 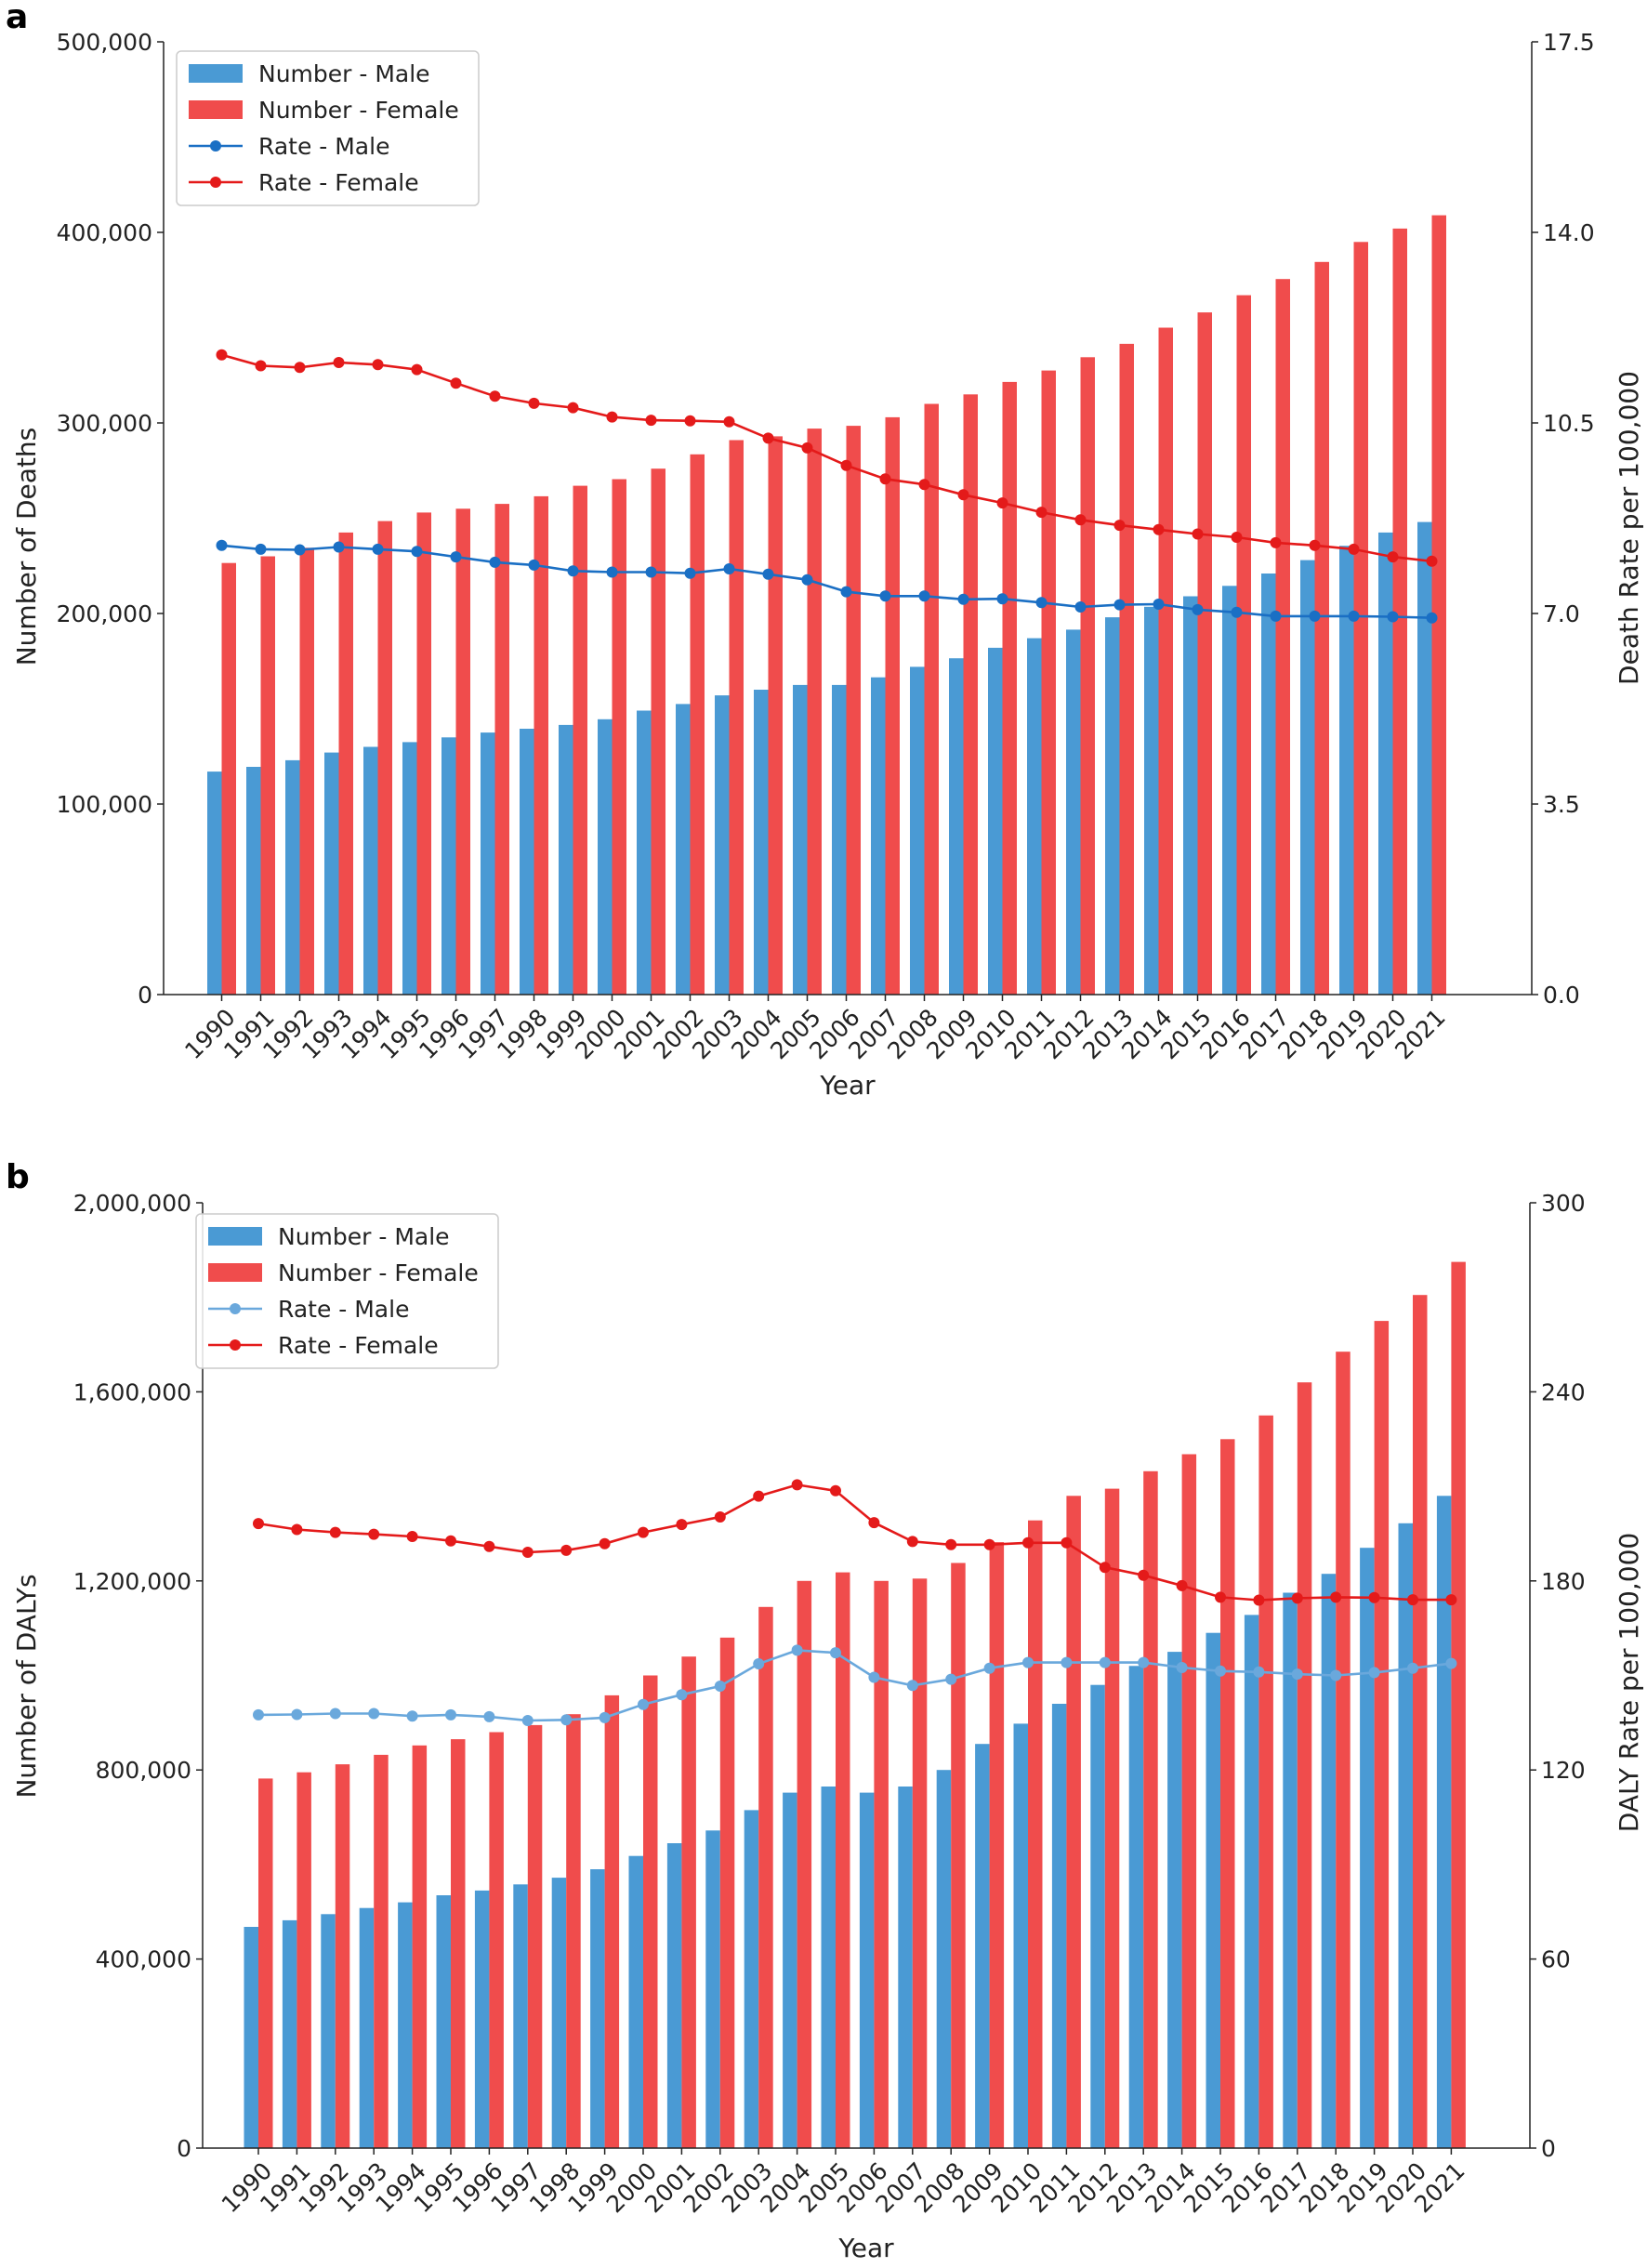 I want to click on panel-a-legend-box, so click(x=328, y=128).